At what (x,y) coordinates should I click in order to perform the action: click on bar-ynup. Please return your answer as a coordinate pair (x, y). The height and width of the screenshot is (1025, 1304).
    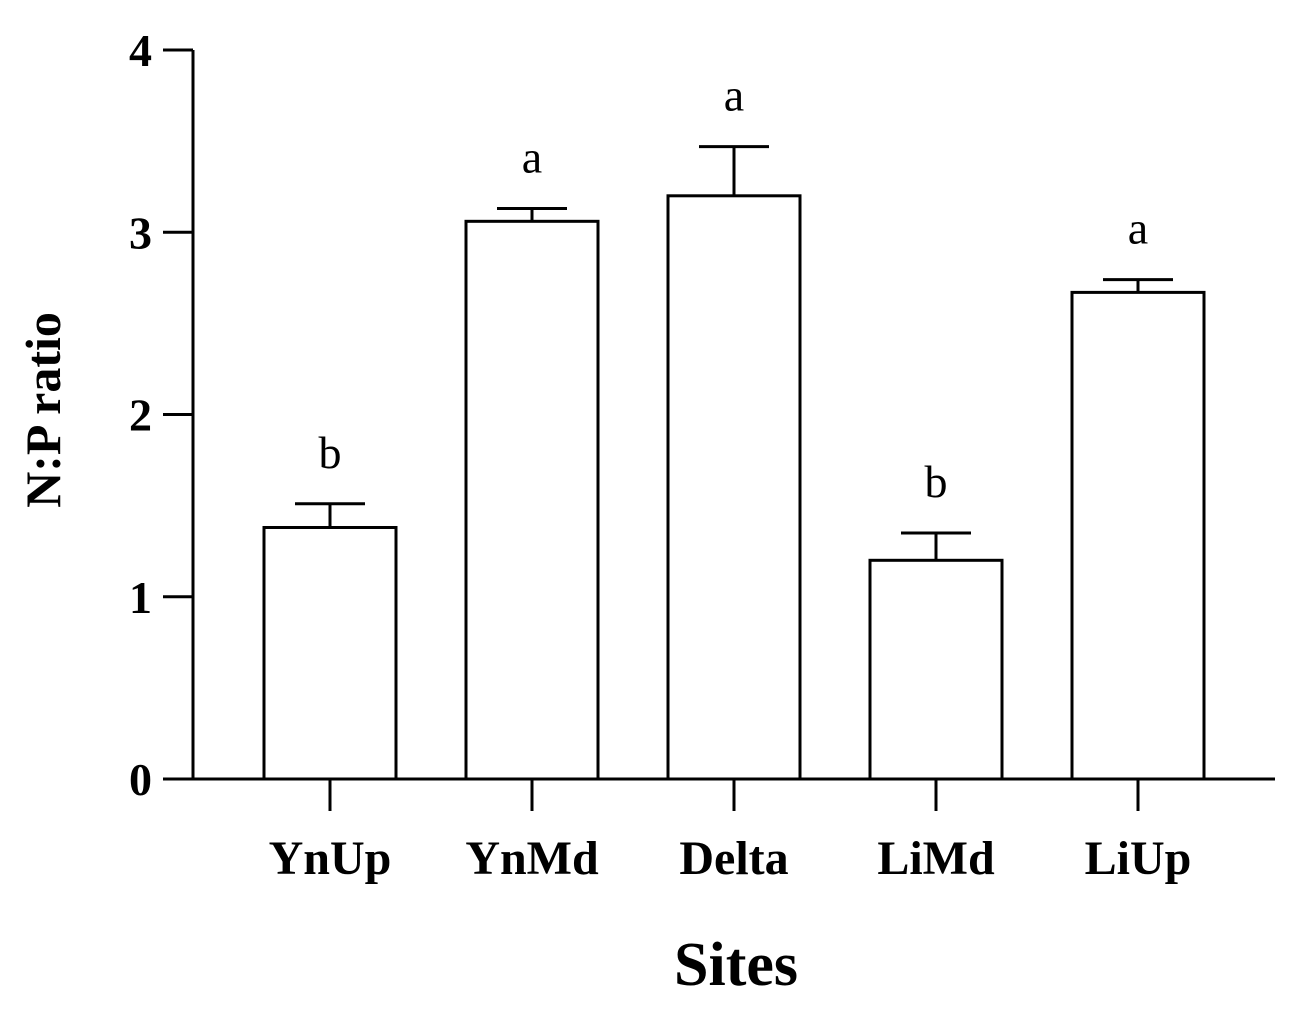
    Looking at the image, I should click on (330, 653).